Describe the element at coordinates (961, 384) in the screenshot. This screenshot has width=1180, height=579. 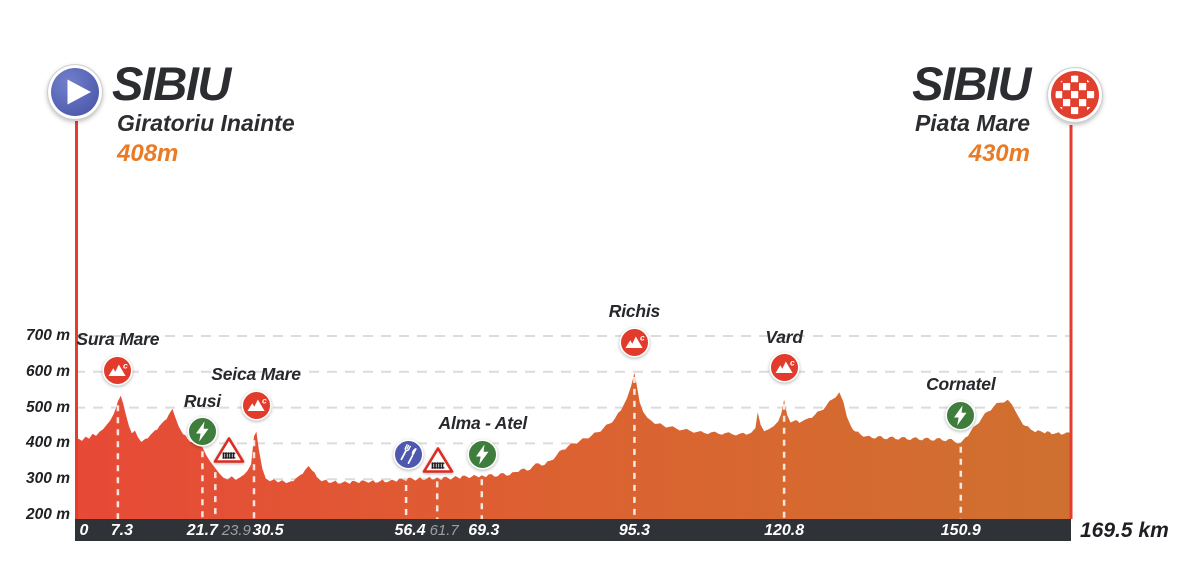
I see `marker-label: Cornatel` at that location.